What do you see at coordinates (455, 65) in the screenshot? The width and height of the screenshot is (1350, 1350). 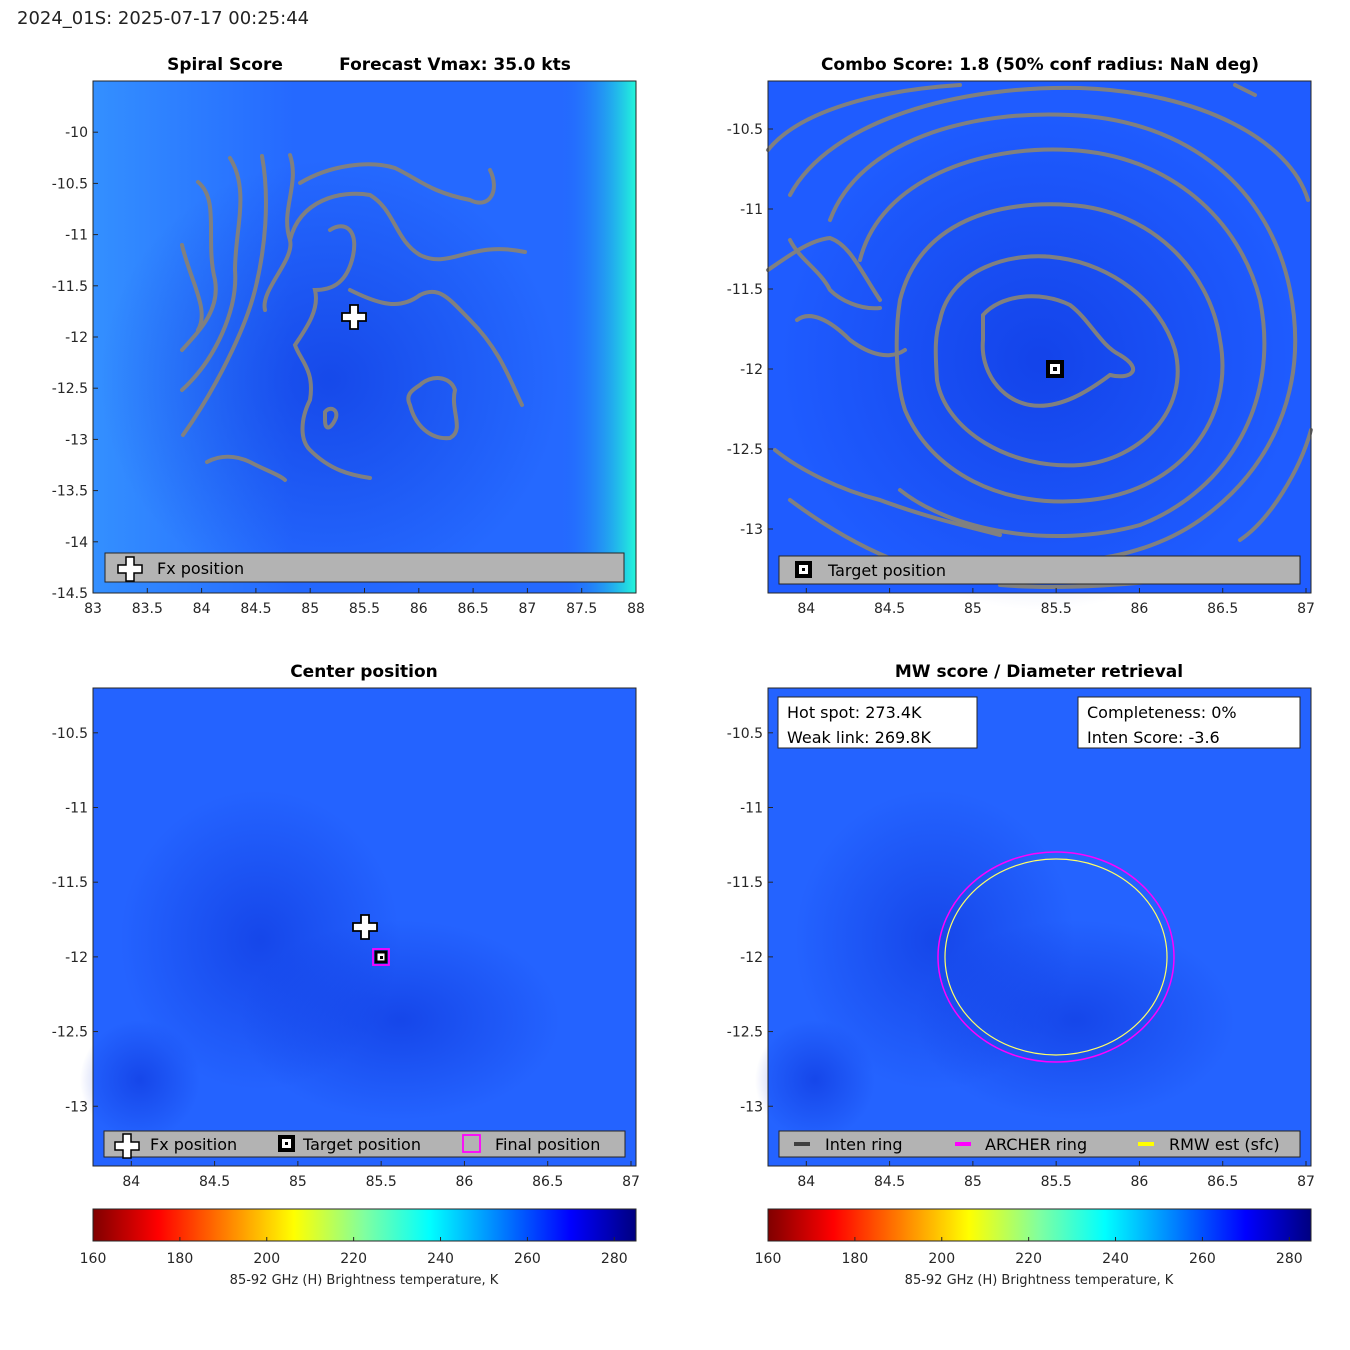 I see `panel-title-right: Forecast Vmax: 35.0 kts` at bounding box center [455, 65].